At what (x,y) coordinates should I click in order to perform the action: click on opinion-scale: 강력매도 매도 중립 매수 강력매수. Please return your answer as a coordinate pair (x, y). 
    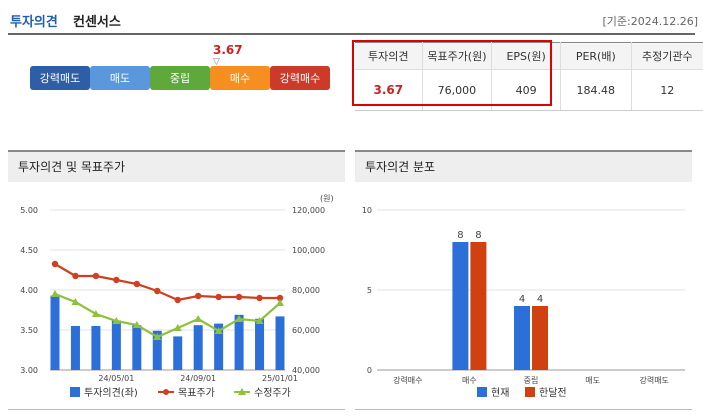
    Looking at the image, I should click on (180, 78).